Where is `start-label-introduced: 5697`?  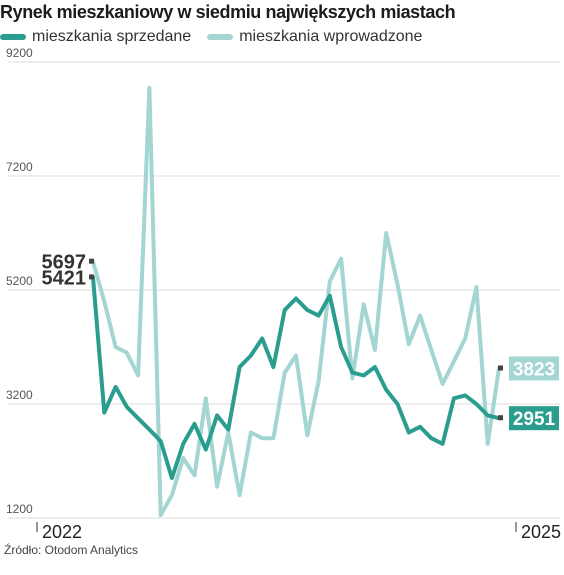
start-label-introduced: 5697 is located at coordinates (64, 263).